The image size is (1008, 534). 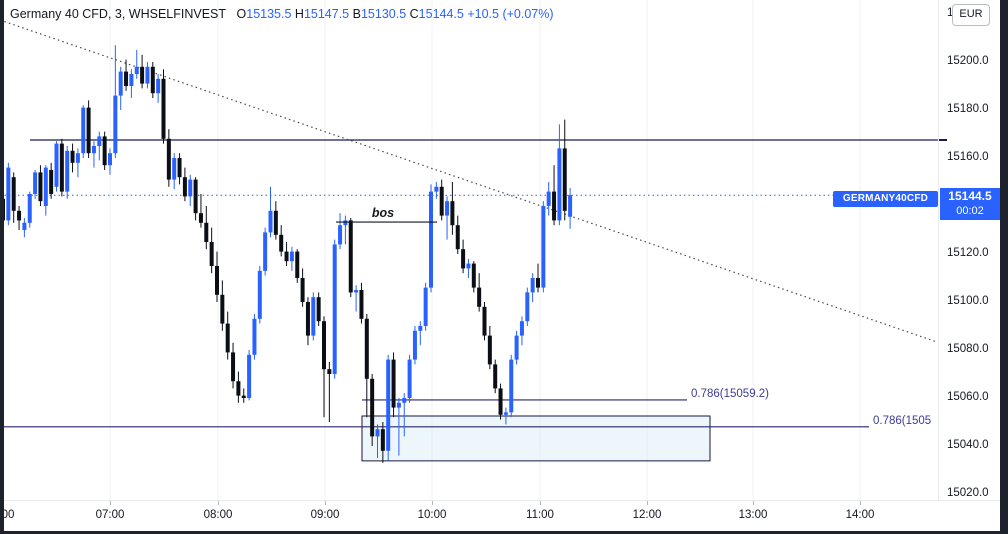 What do you see at coordinates (504, 532) in the screenshot?
I see `window-edge-bottom` at bounding box center [504, 532].